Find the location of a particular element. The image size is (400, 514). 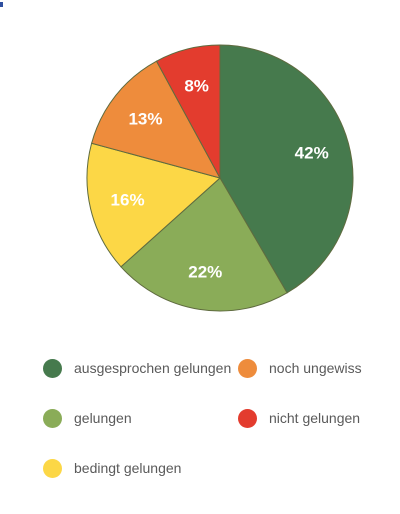

legend-item-ausgesprochen-gelungen: ausgesprochen gelungen is located at coordinates (137, 368).